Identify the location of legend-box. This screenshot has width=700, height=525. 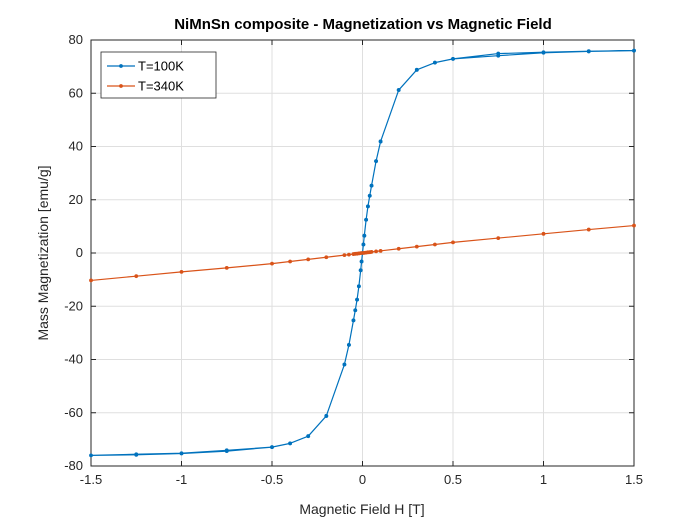
(158, 75).